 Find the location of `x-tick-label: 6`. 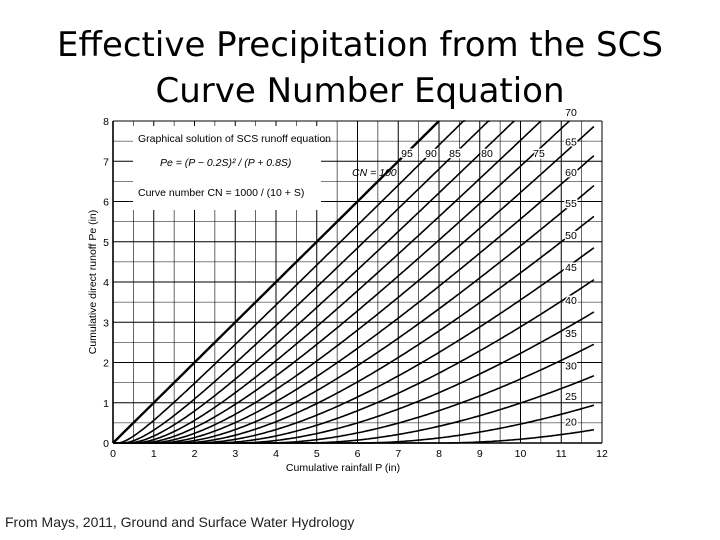

x-tick-label: 6 is located at coordinates (358, 454).